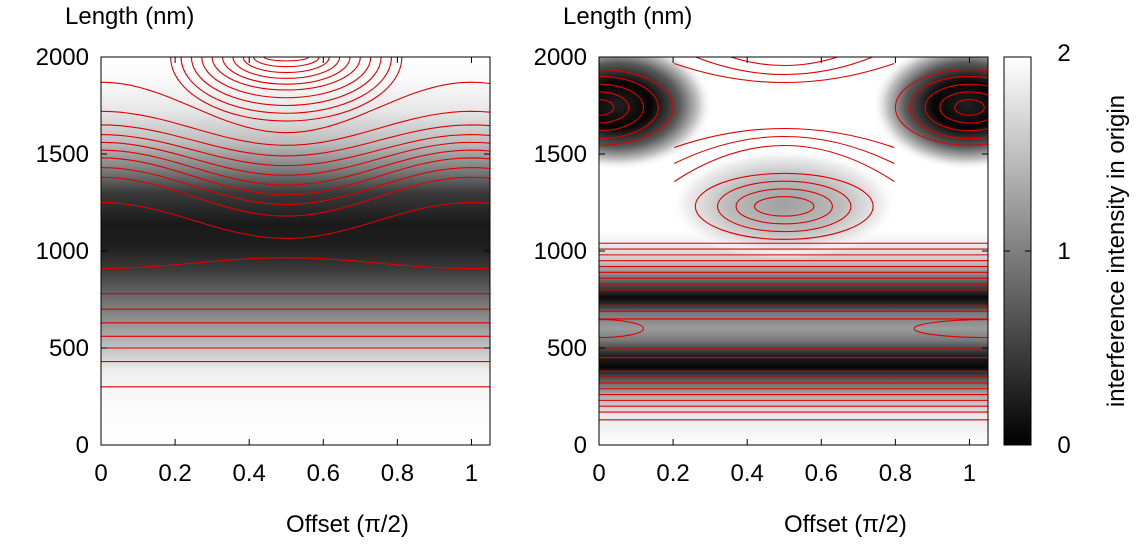 The image size is (1137, 548). What do you see at coordinates (347, 524) in the screenshot?
I see `left-x-axis-label: Offset (π/2)` at bounding box center [347, 524].